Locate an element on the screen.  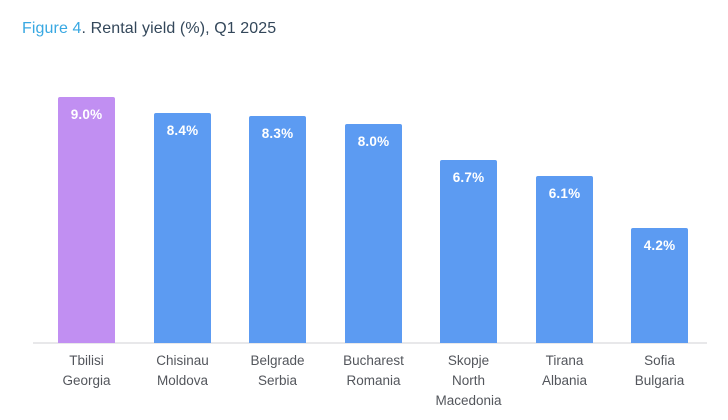
category-label-belgrade: Belgrade Serbia is located at coordinates (278, 371).